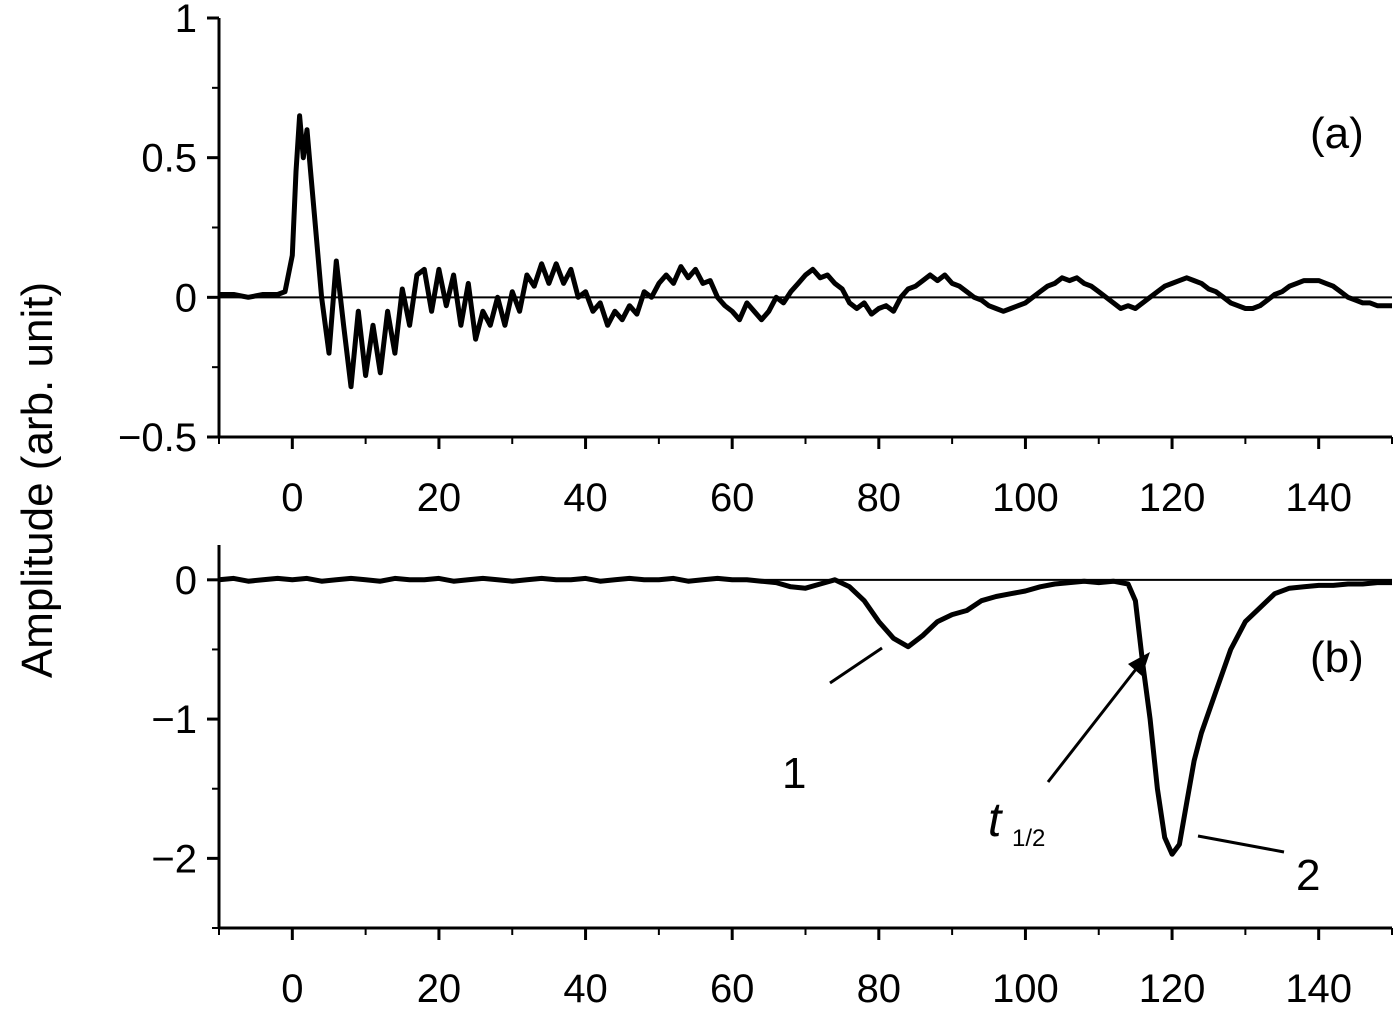 The width and height of the screenshot is (1400, 1013). I want to click on y-tick-label: −0.5, so click(157, 438).